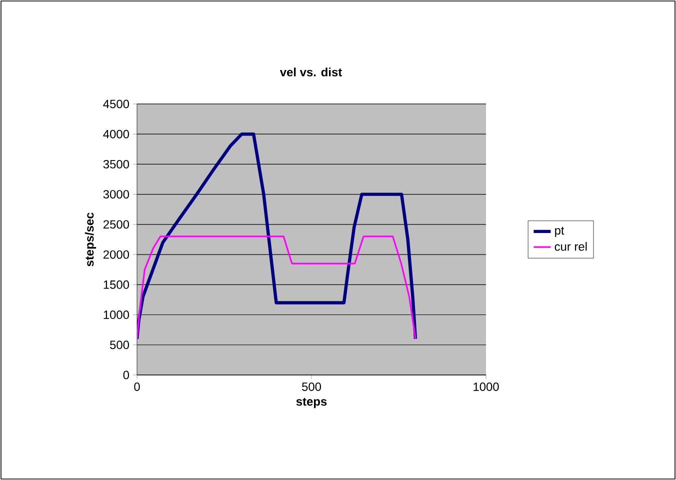 This screenshot has height=480, width=676. What do you see at coordinates (90, 239) in the screenshot?
I see `y-axis-title: steps/sec` at bounding box center [90, 239].